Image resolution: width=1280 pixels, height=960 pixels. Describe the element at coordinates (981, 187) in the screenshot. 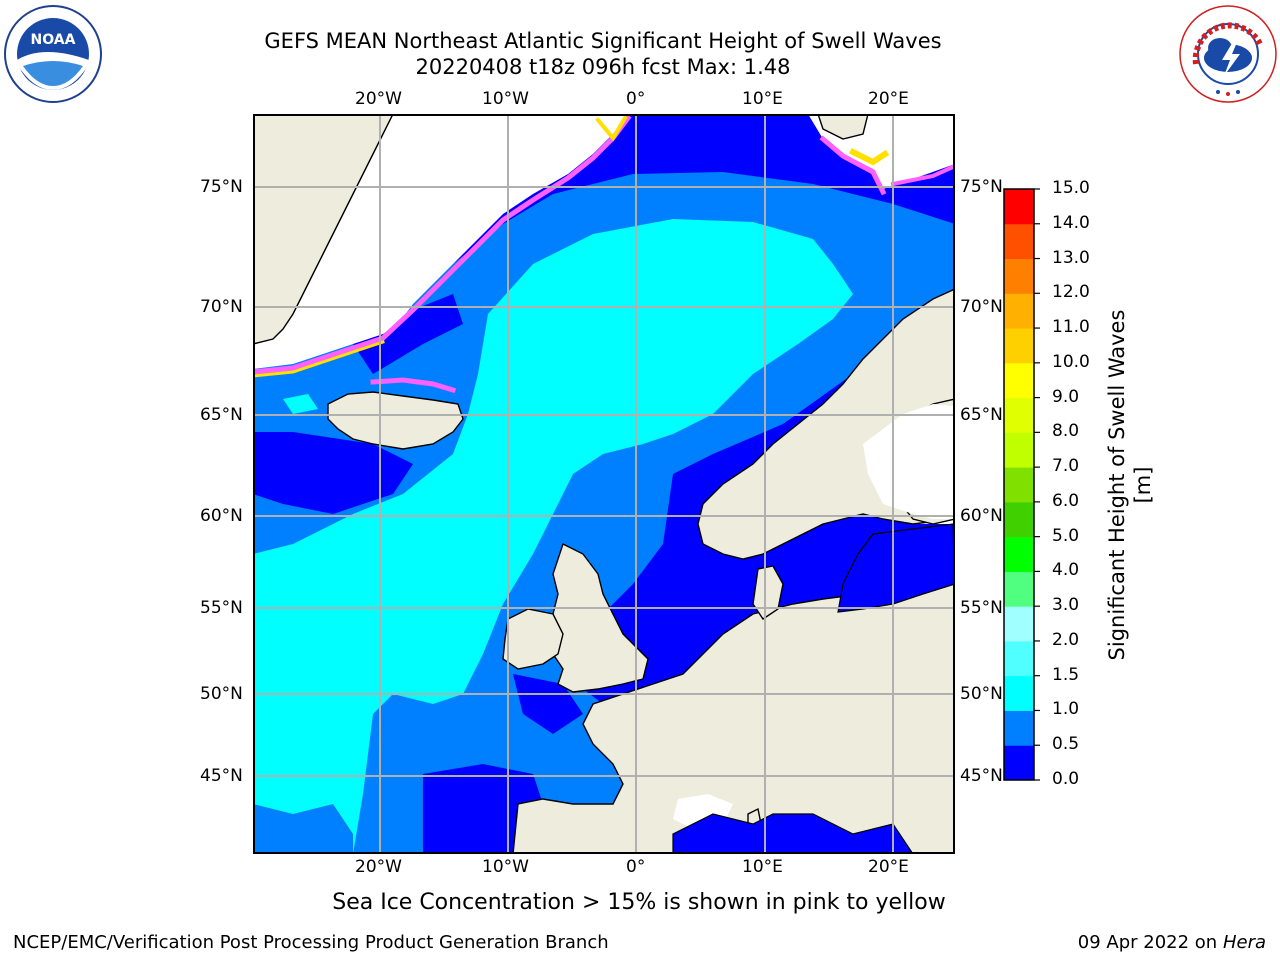

I see `lat-label-right-75n: 75°N` at that location.